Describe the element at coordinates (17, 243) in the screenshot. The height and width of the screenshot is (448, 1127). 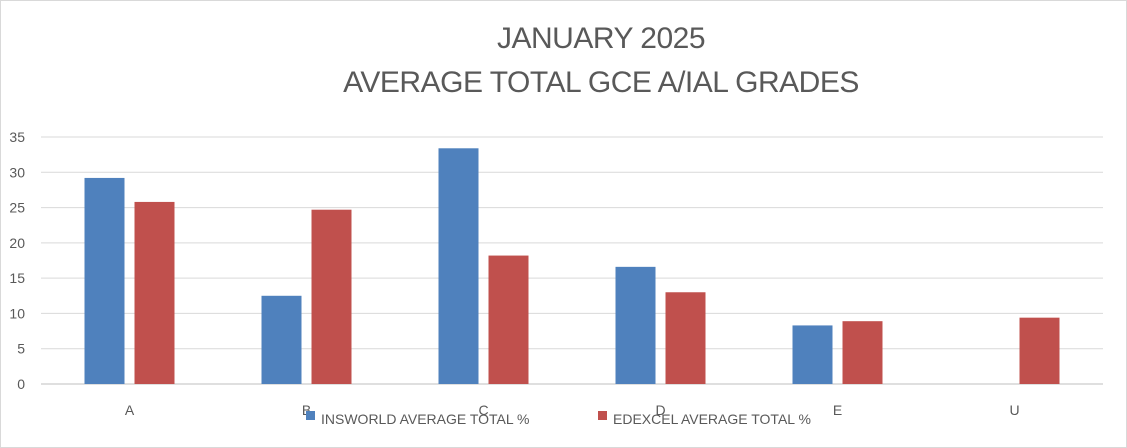
I see `y-tick-label: 20` at that location.